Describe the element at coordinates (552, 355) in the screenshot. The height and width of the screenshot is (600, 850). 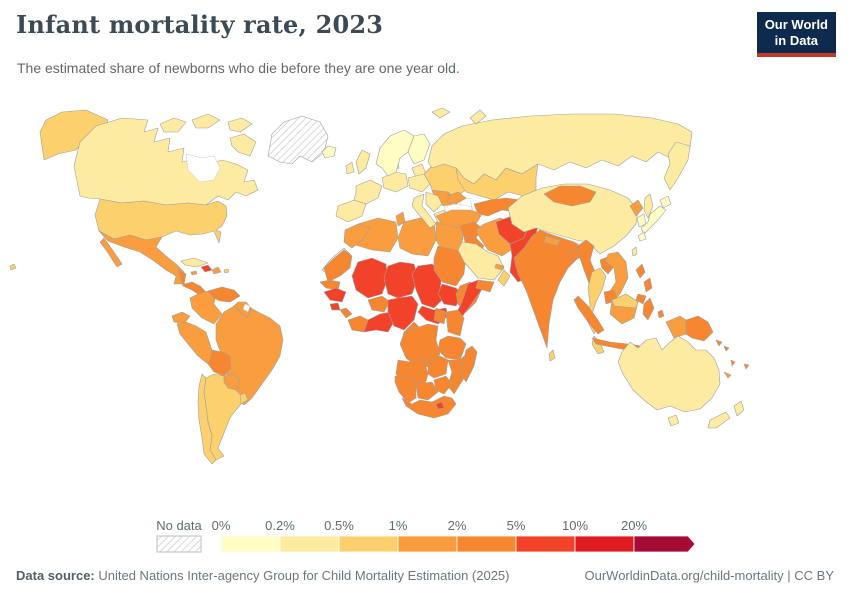
I see `region-sri-lanka` at that location.